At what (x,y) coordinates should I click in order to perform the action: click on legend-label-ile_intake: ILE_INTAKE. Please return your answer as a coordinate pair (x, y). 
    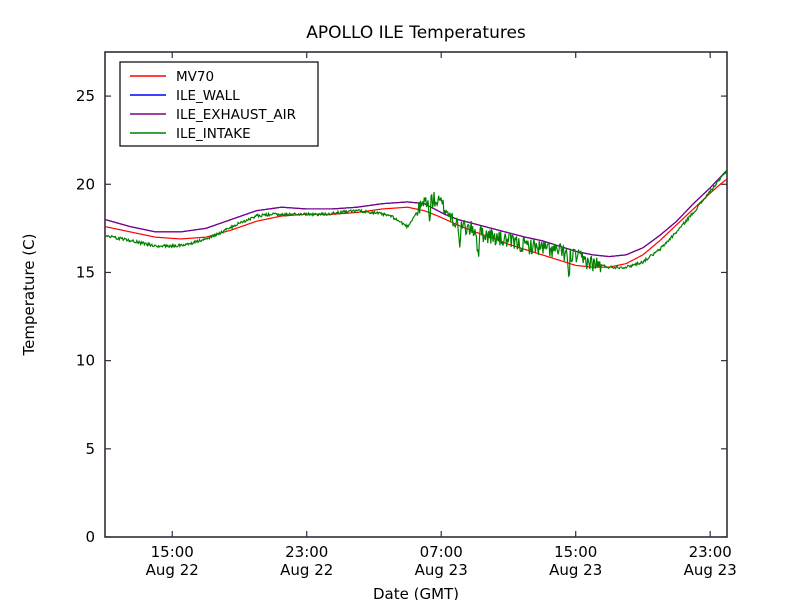
    Looking at the image, I should click on (213, 134).